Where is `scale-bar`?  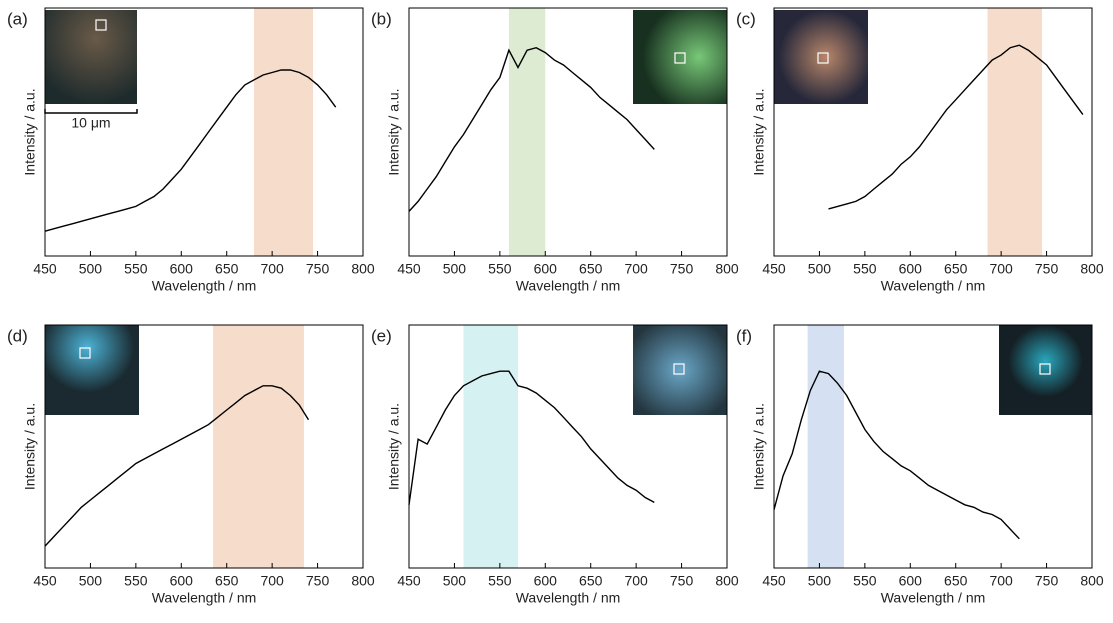
scale-bar is located at coordinates (91, 111).